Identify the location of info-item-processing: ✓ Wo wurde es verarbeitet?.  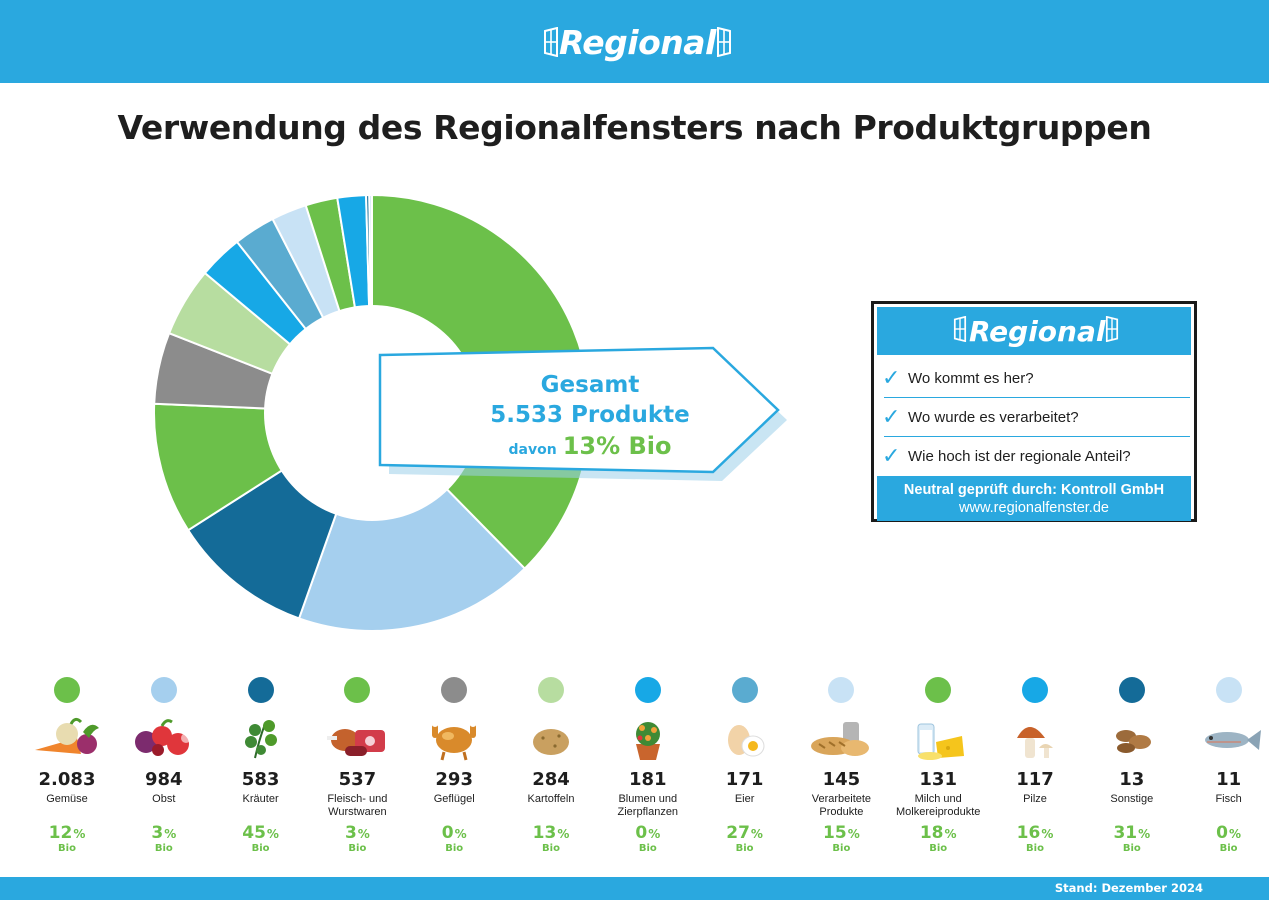
(1036, 417).